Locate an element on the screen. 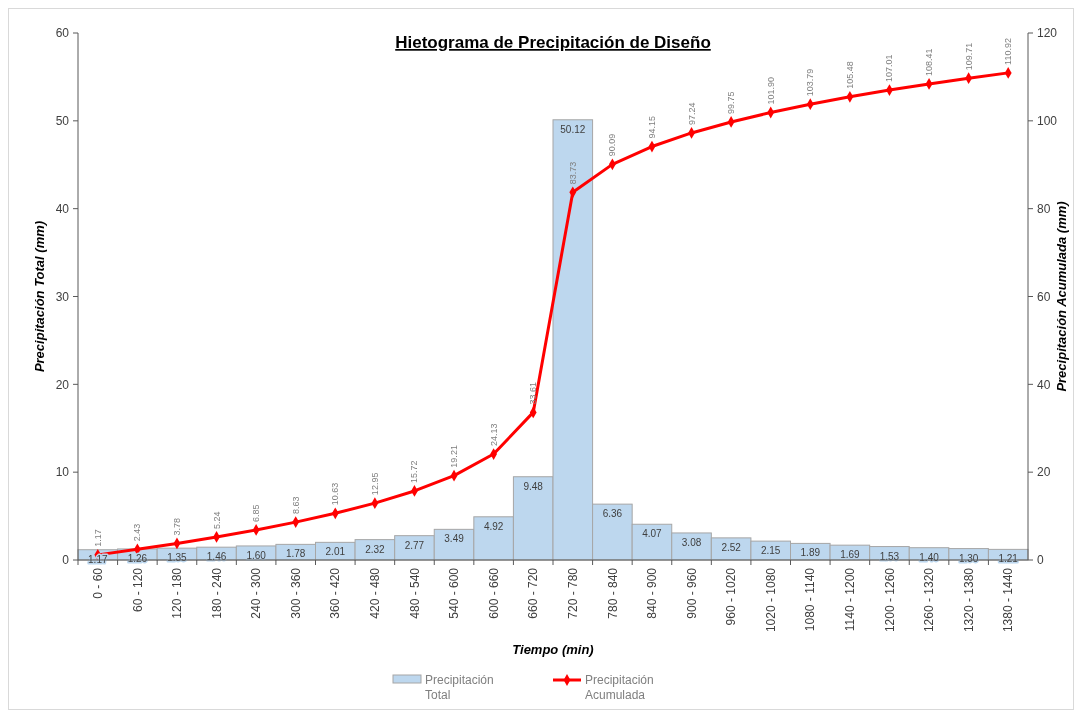  y-tick-label: 20 is located at coordinates (62, 384).